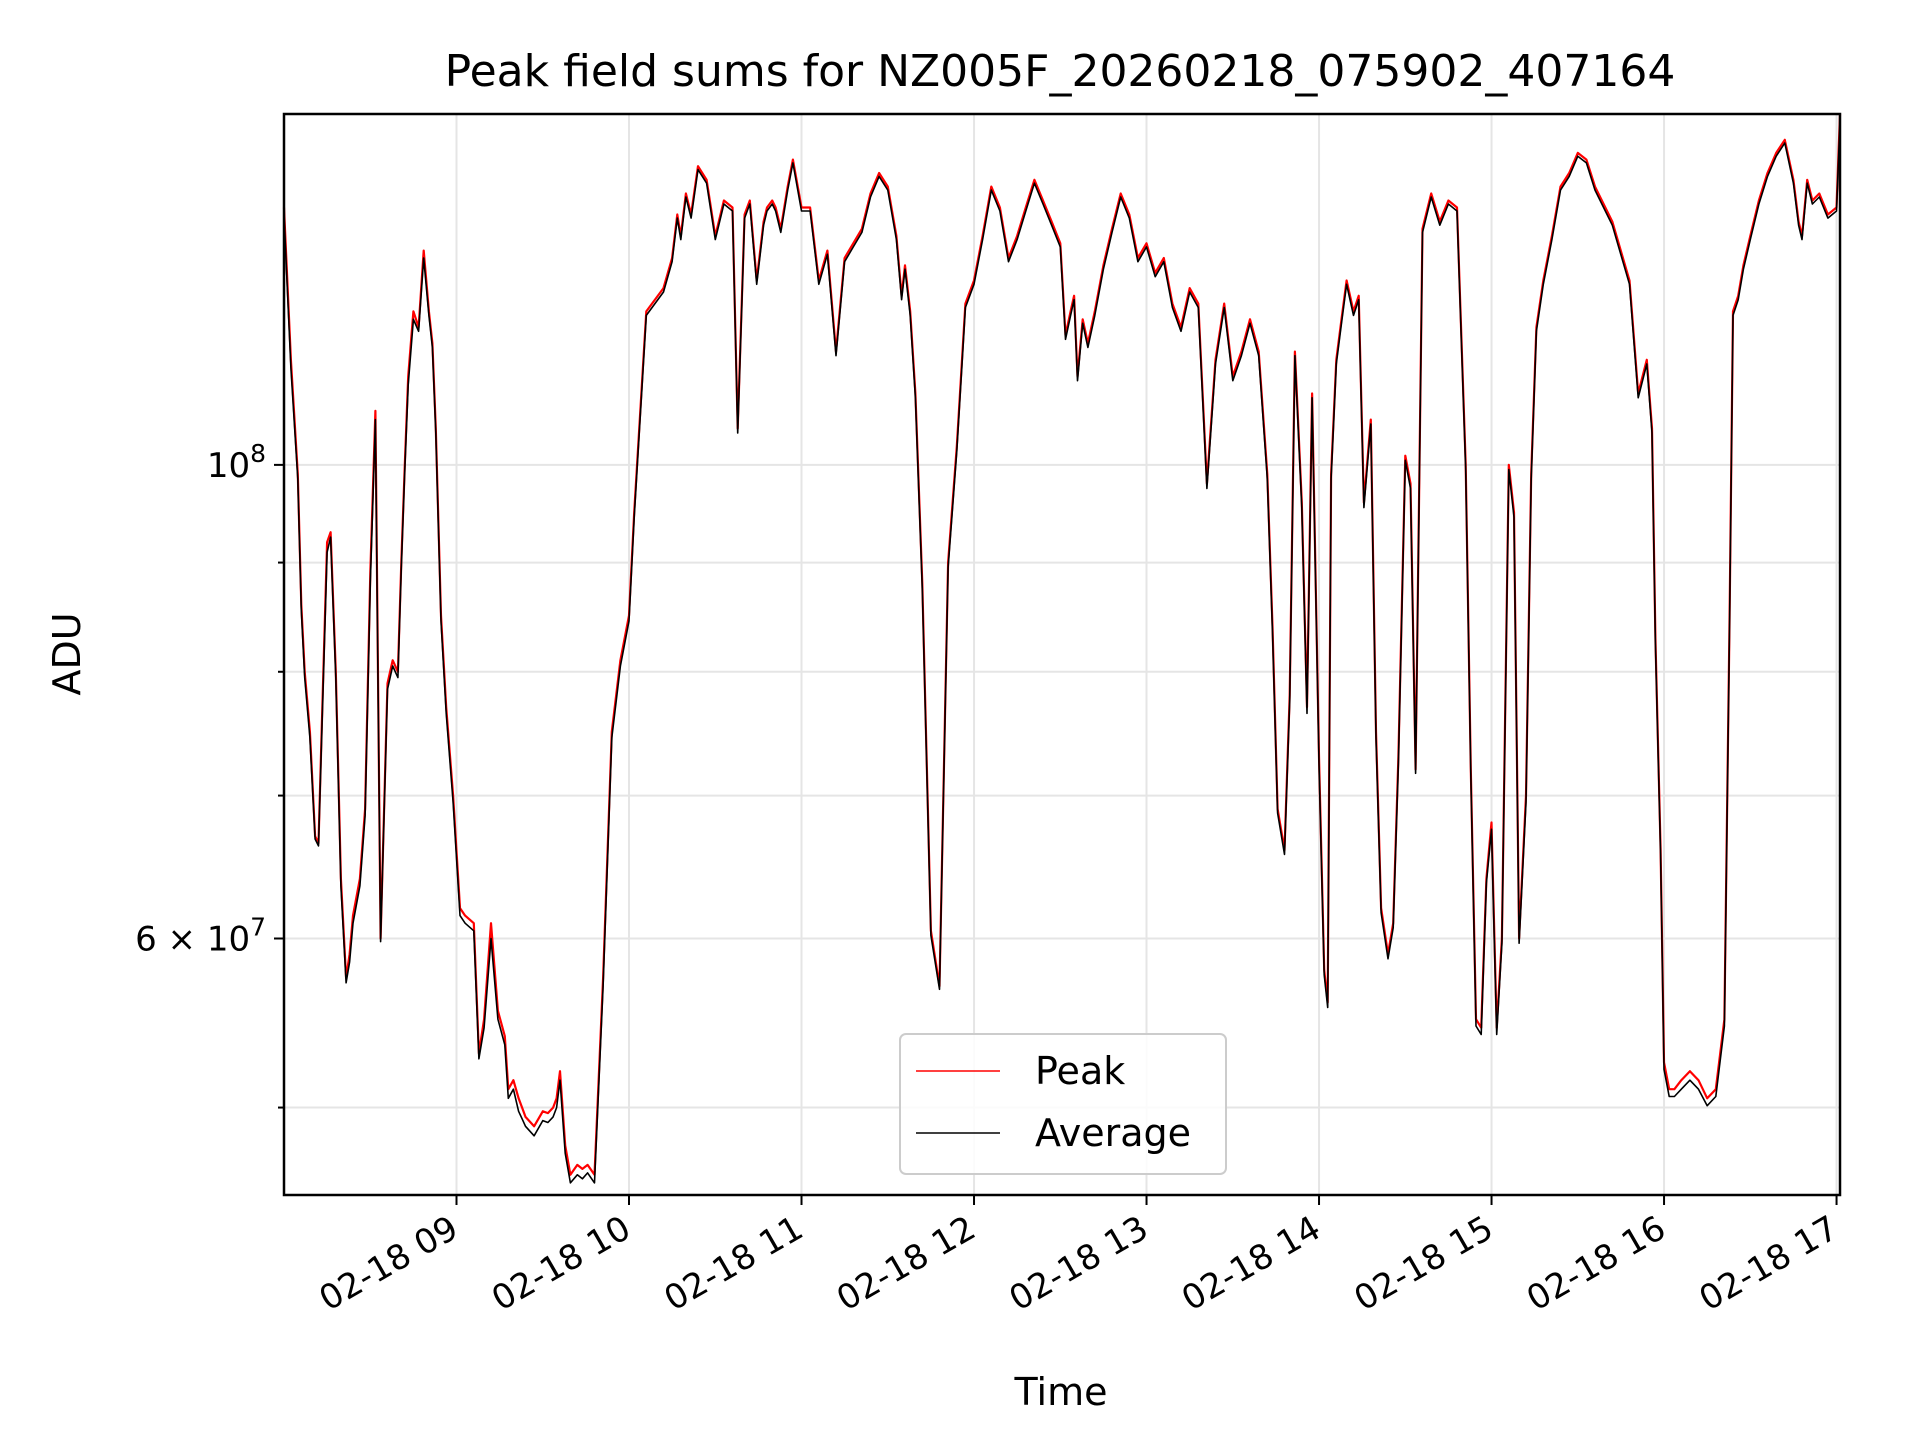 The width and height of the screenshot is (1920, 1440). What do you see at coordinates (1061, 1392) in the screenshot?
I see `x-axis-label: Time` at bounding box center [1061, 1392].